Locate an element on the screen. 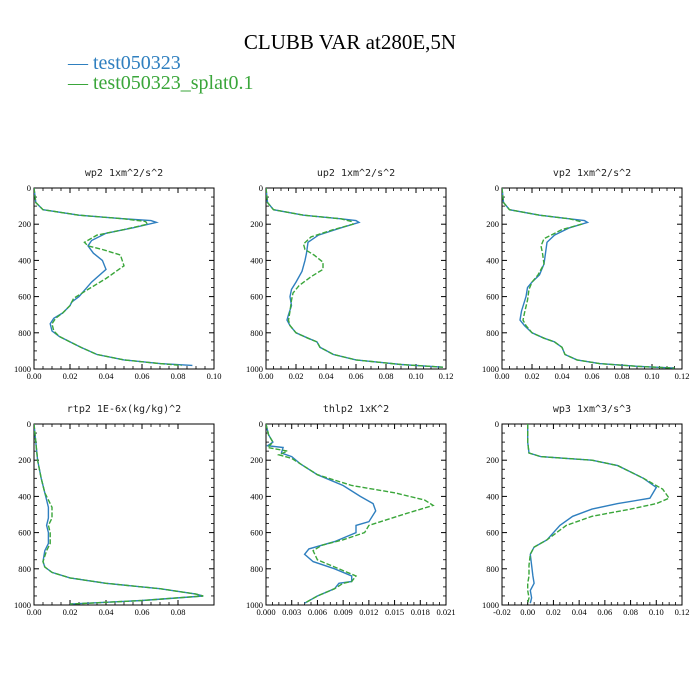 This screenshot has width=700, height=700. panel-title: thlp2 1xK^2 is located at coordinates (356, 409).